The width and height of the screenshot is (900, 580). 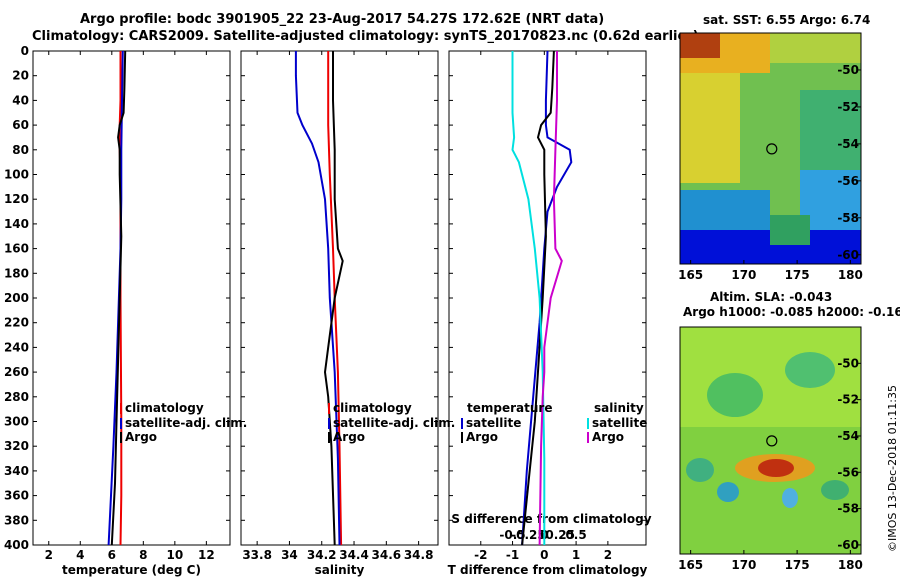 I want to click on s-diff-tick-label: -0.5, so click(x=512, y=535).